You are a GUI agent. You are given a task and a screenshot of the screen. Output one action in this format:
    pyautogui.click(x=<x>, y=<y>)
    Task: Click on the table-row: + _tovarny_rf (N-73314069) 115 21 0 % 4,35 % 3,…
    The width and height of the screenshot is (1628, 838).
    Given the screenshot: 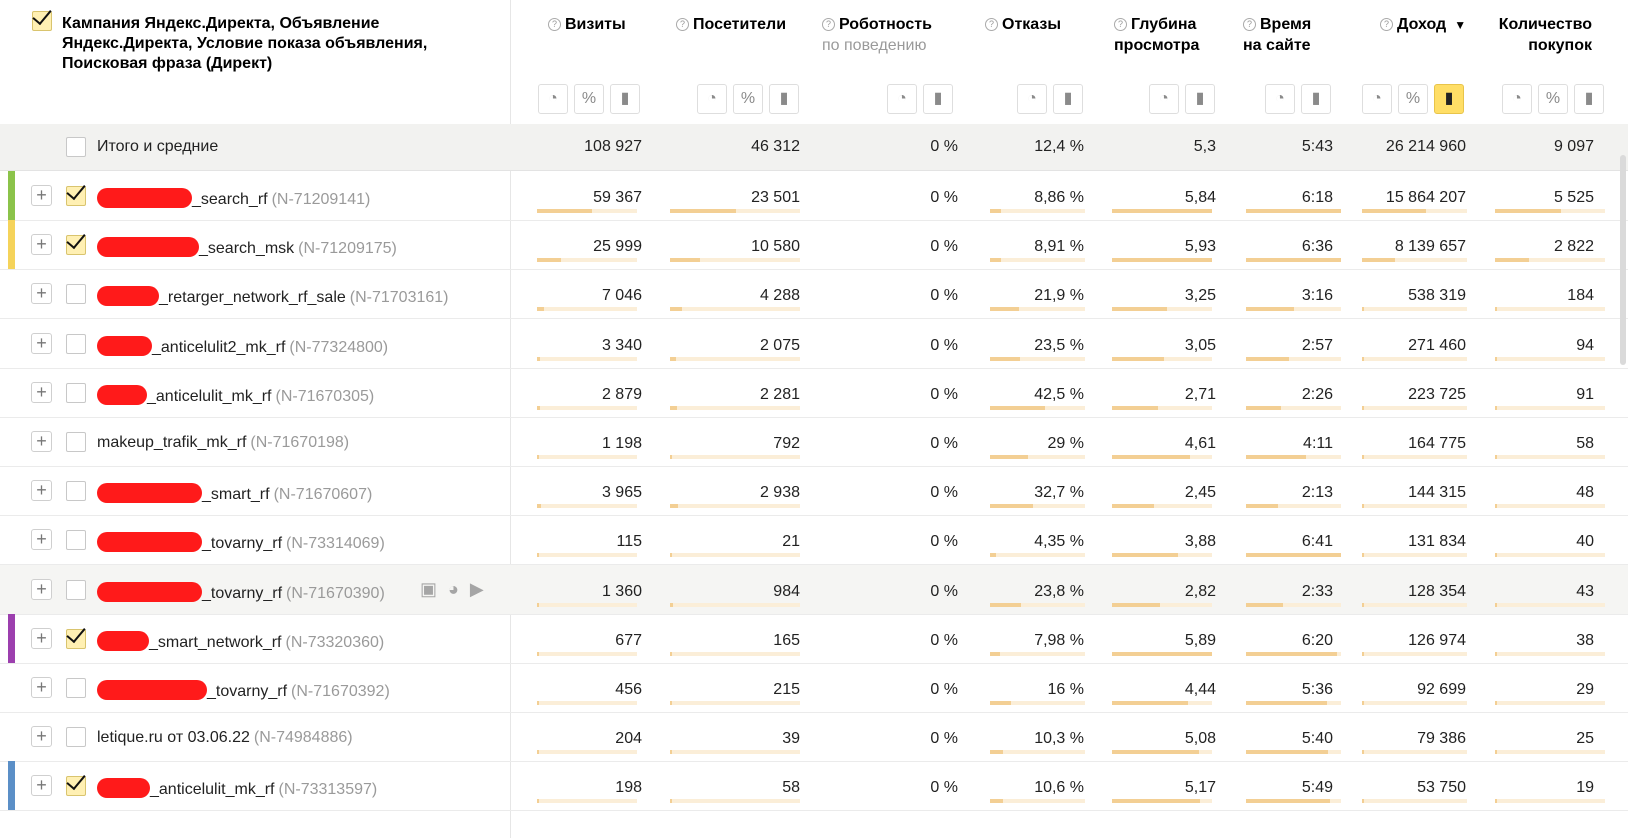 What is the action you would take?
    pyautogui.click(x=814, y=540)
    